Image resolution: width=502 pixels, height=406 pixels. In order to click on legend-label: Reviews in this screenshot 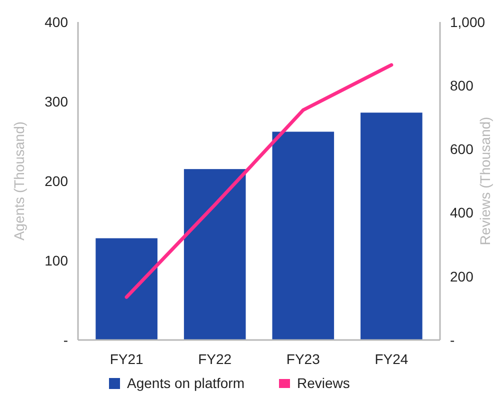, I will do `click(323, 383)`.